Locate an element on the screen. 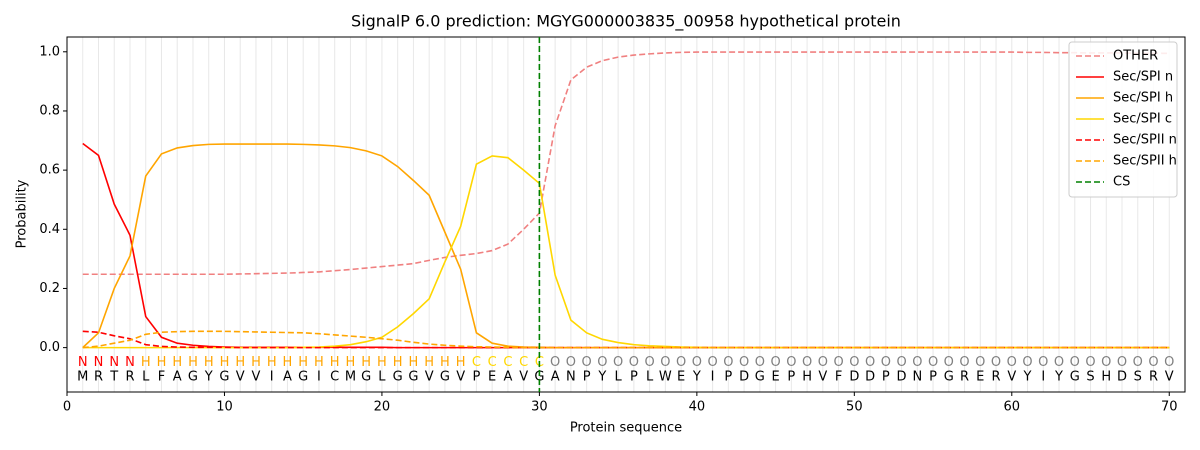 The image size is (1200, 450). series-line is located at coordinates (626, 339).